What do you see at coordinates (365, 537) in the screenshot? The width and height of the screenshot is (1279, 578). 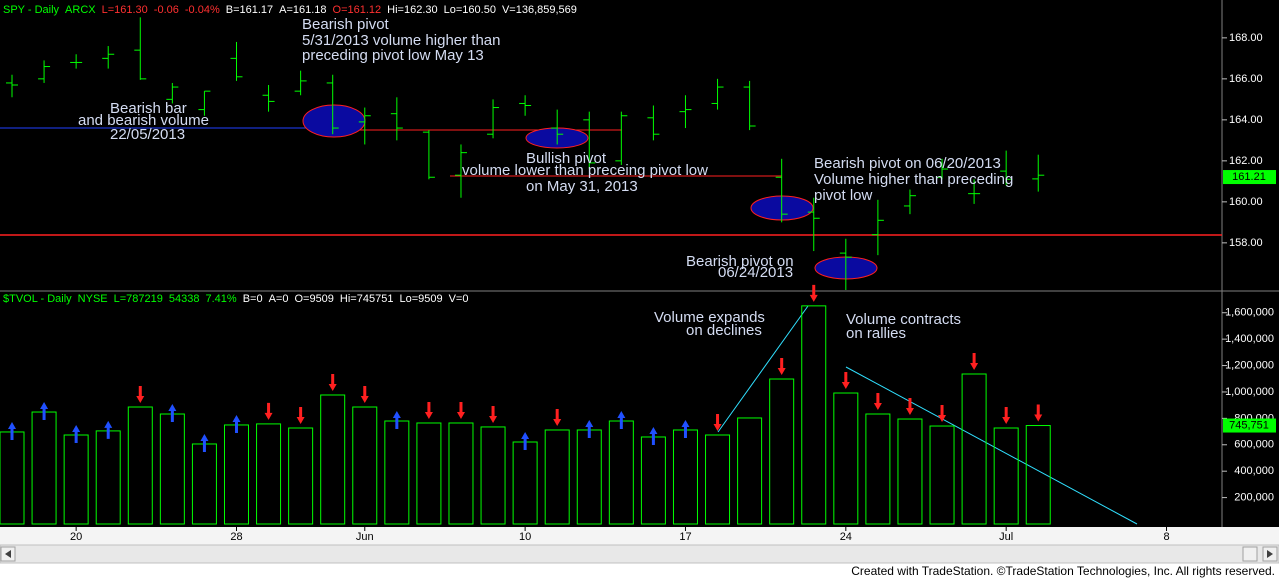 I see `x-tick-label: Jun` at bounding box center [365, 537].